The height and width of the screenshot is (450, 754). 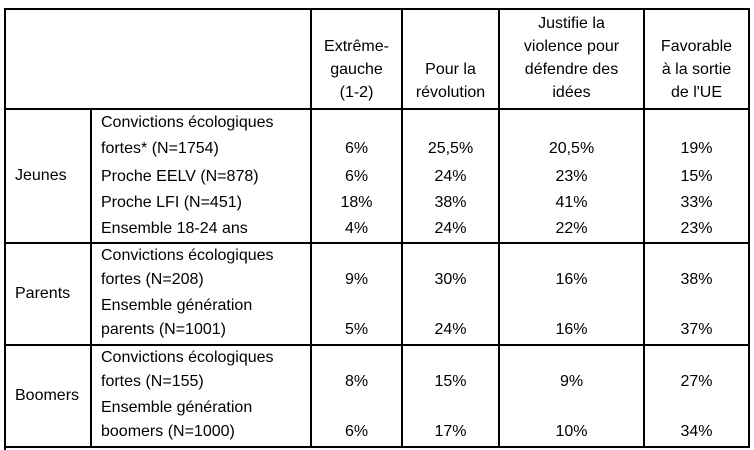 I want to click on value-cell: 22%, so click(x=571, y=229).